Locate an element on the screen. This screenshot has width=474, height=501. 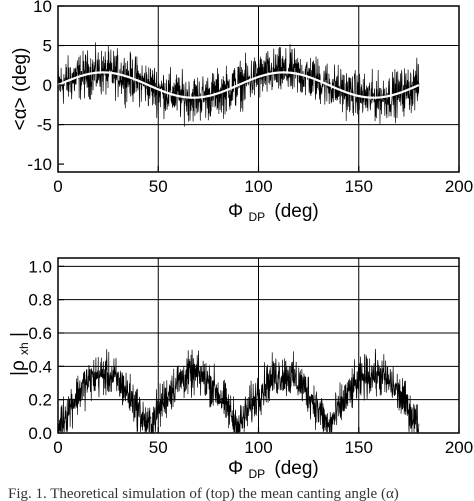
top-x-tick-label-4: 200 is located at coordinates (459, 186).